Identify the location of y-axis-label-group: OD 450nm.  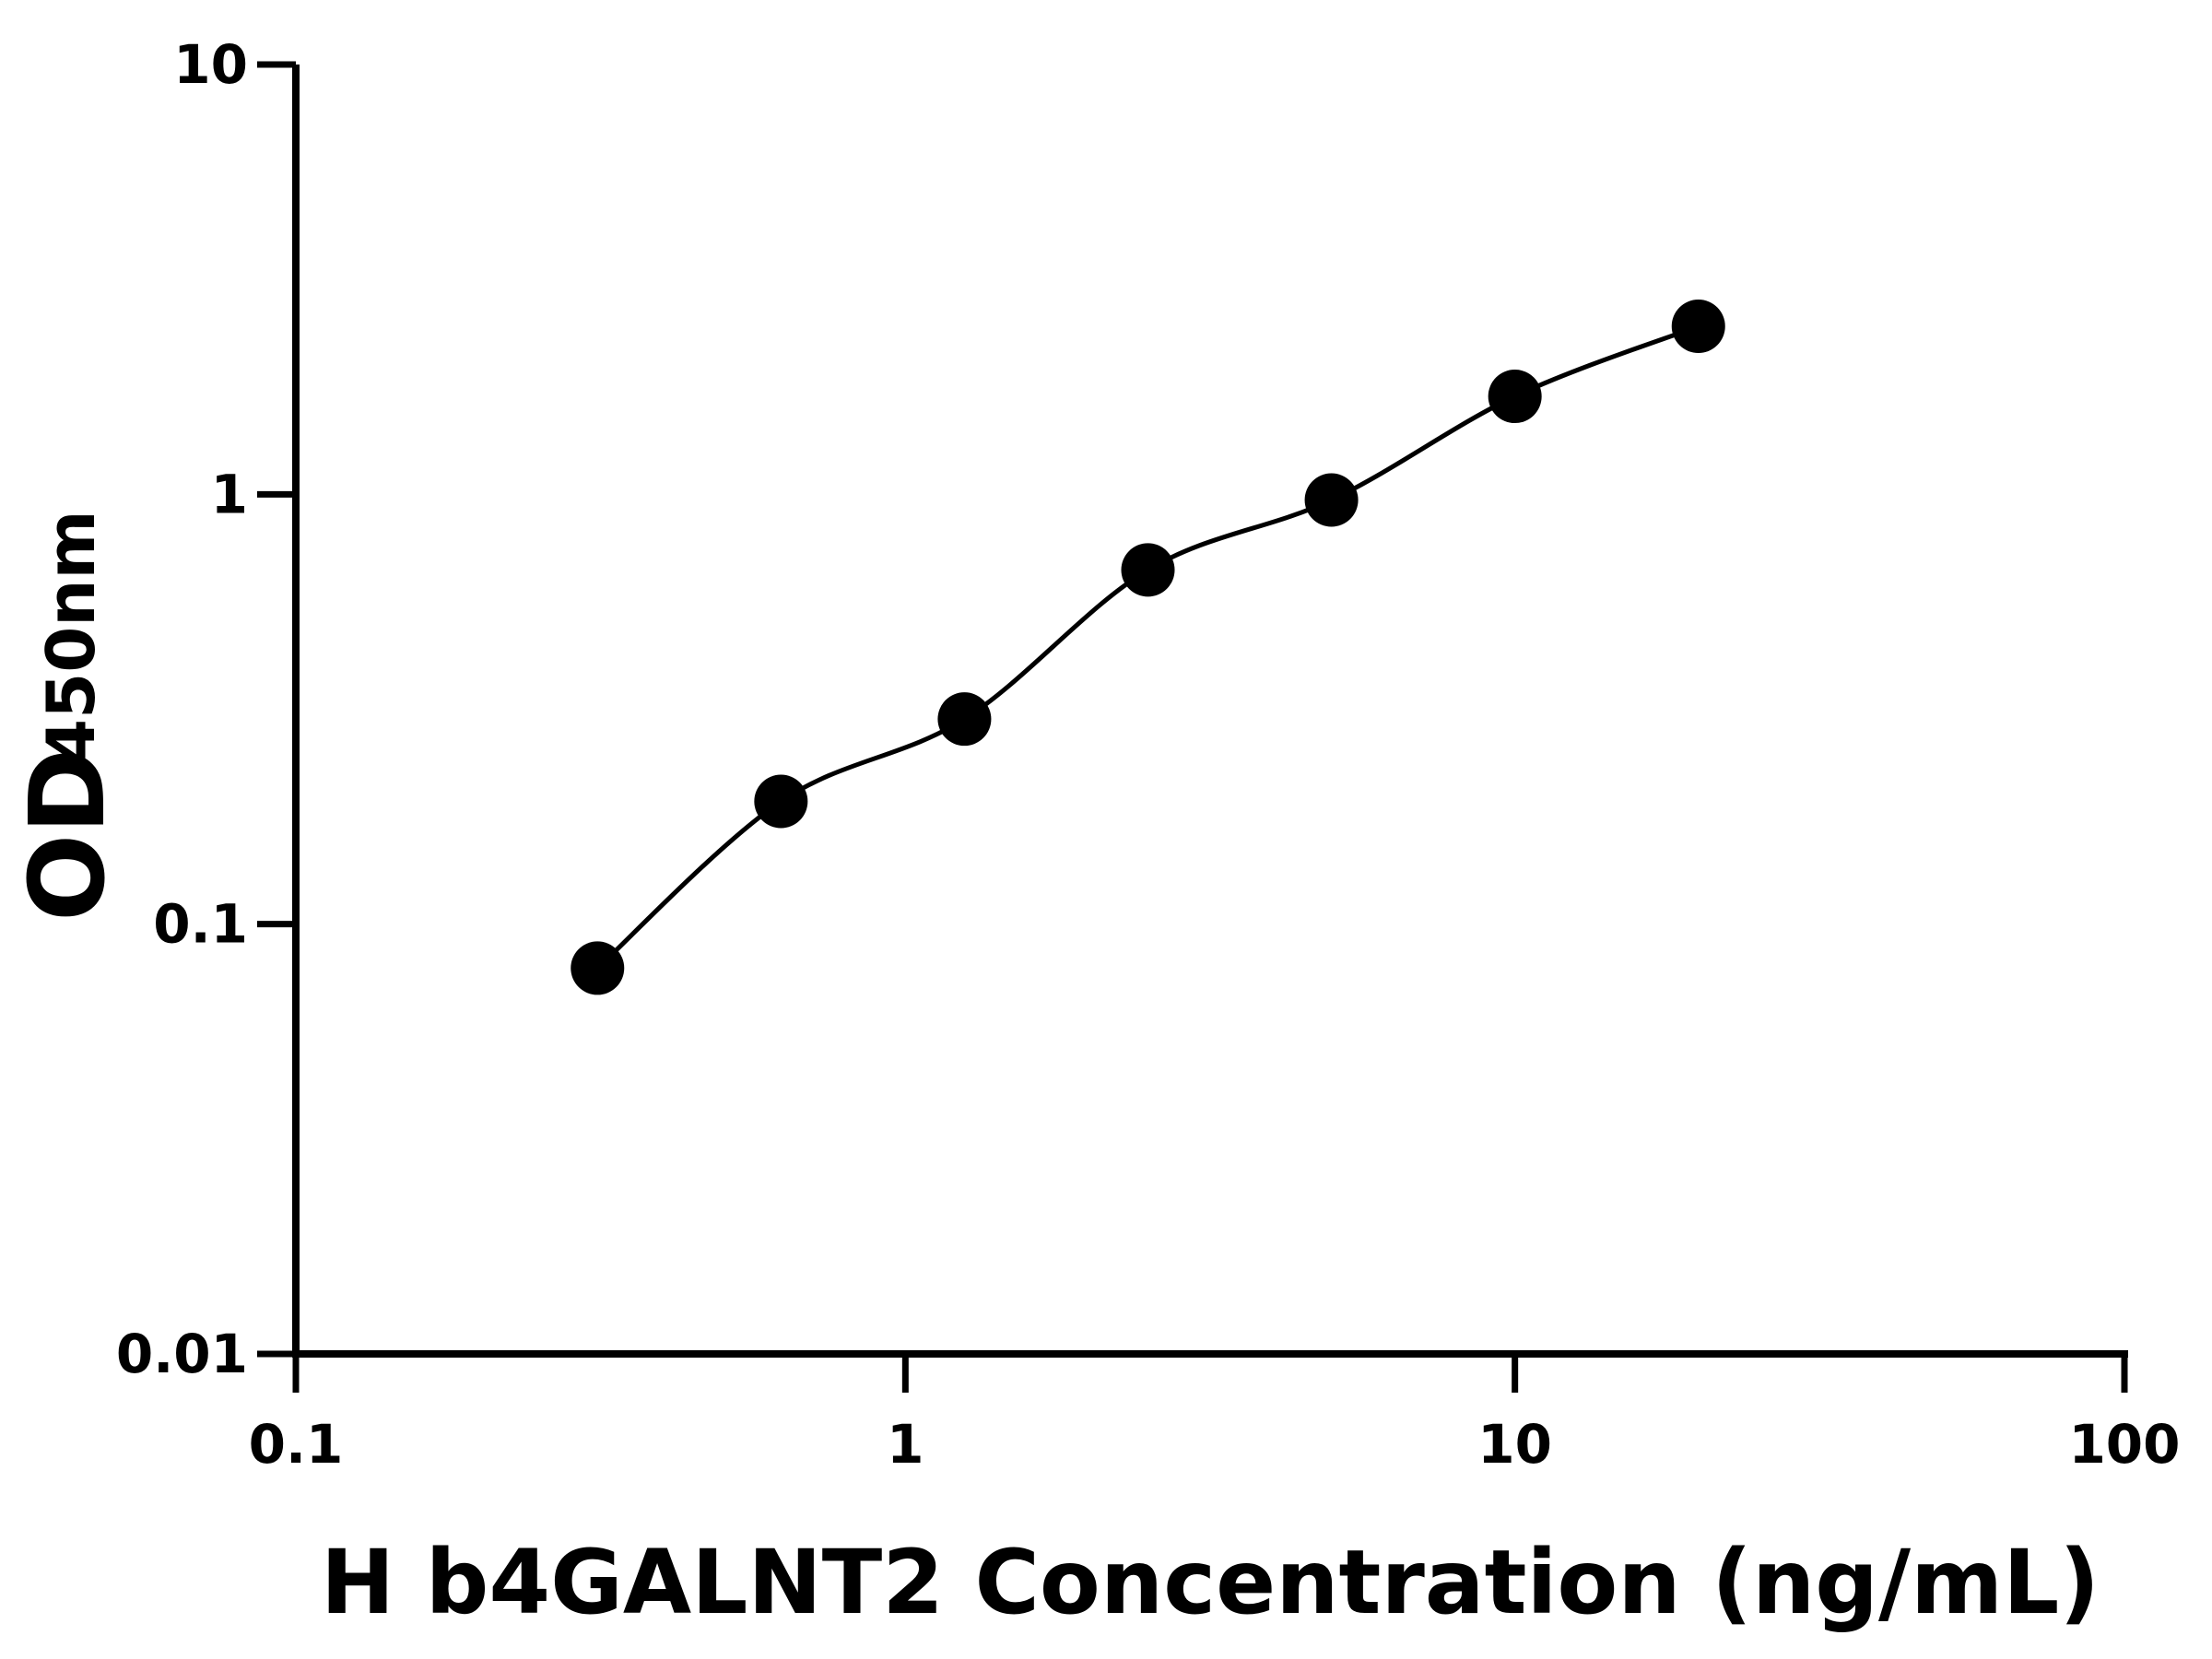
(68, 716).